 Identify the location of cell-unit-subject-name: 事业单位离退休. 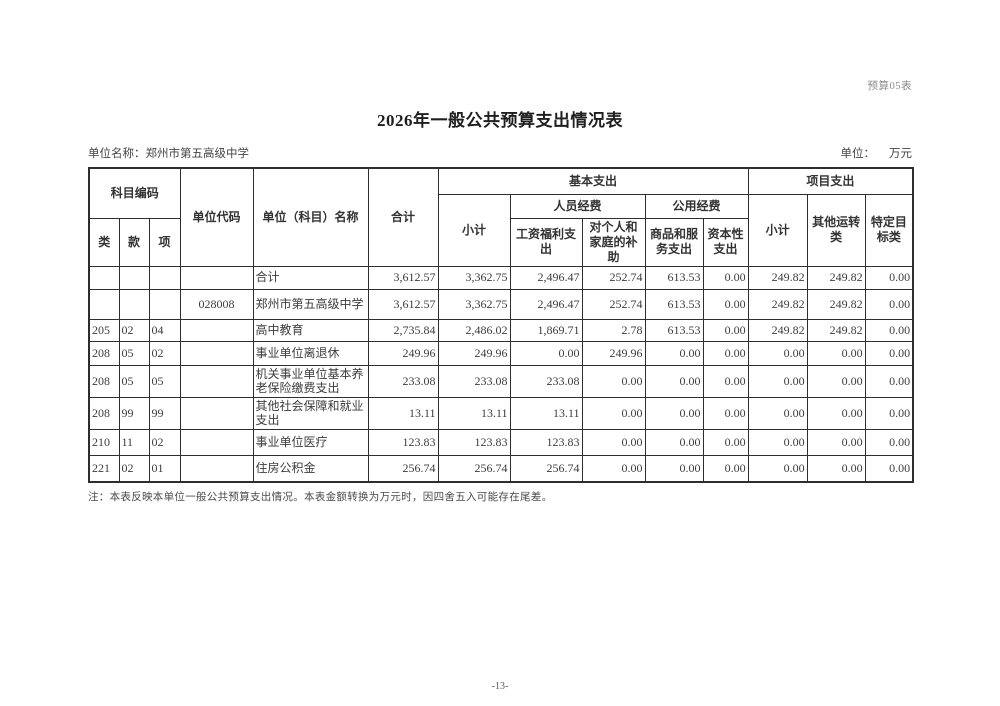
(310, 353).